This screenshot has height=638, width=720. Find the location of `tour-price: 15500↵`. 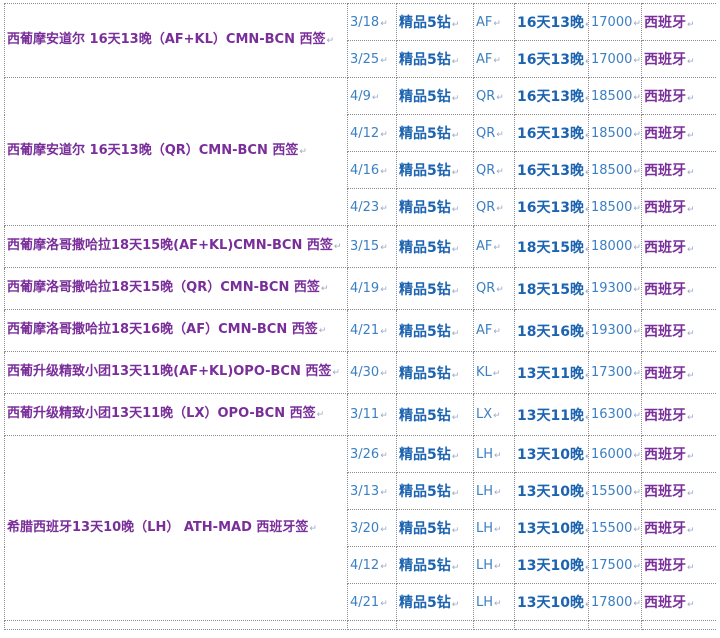

tour-price: 15500↵ is located at coordinates (615, 528).